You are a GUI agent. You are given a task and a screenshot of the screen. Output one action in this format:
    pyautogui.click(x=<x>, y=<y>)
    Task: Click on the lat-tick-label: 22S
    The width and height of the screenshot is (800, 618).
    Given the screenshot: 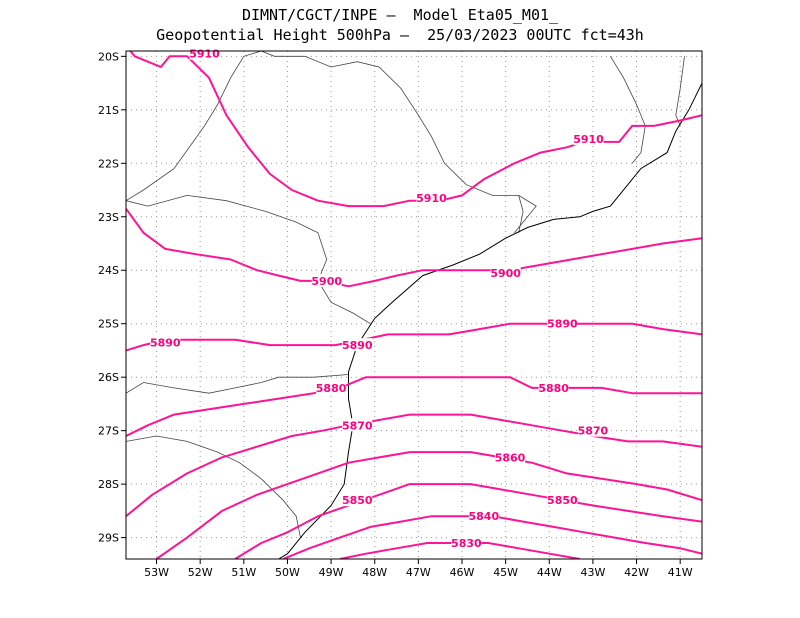 What is the action you would take?
    pyautogui.click(x=108, y=163)
    